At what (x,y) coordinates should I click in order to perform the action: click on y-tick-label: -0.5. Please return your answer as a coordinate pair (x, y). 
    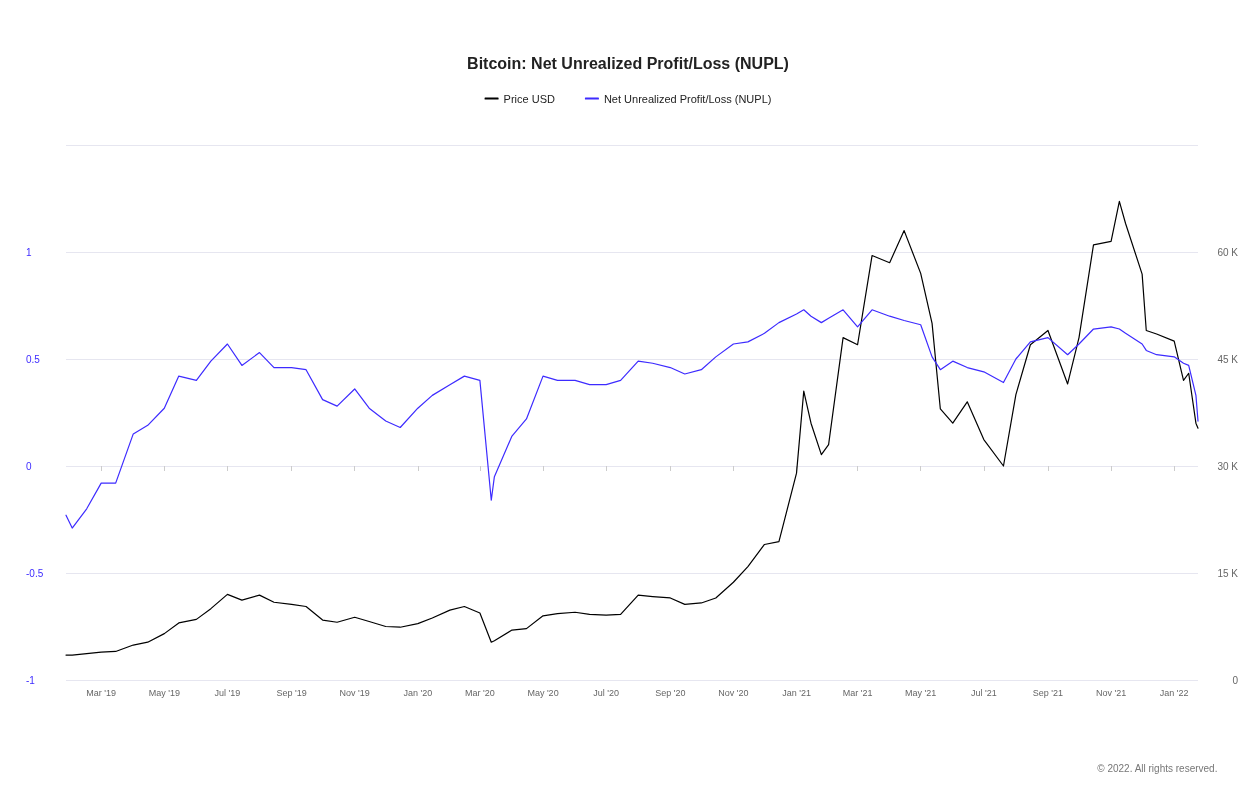
    Looking at the image, I should click on (35, 573).